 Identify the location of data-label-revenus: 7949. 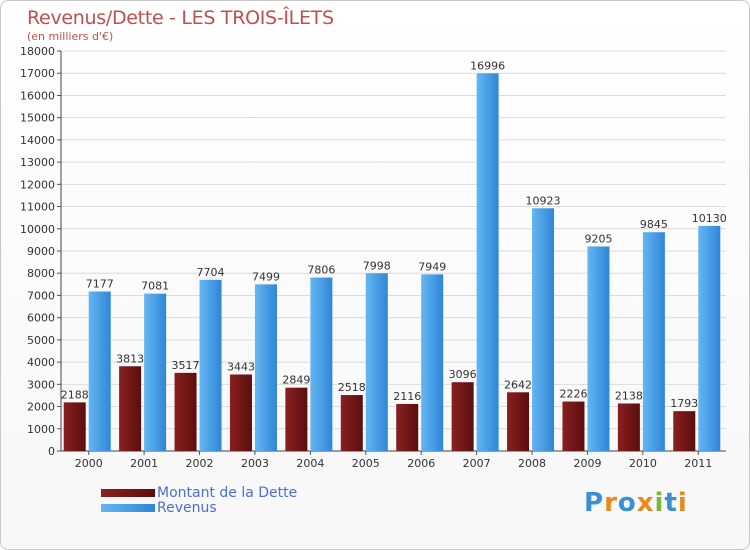
(432, 266).